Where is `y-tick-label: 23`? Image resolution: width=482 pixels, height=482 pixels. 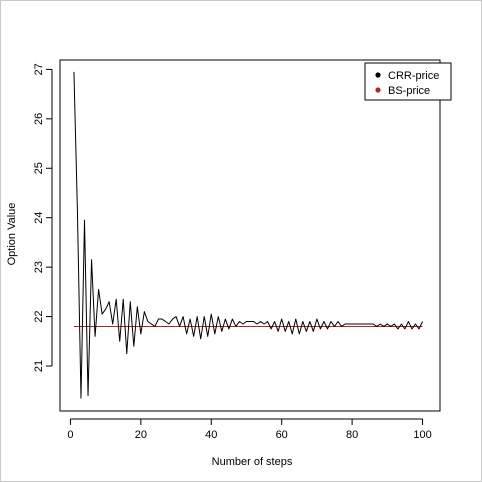 y-tick-label: 23 is located at coordinates (39, 267).